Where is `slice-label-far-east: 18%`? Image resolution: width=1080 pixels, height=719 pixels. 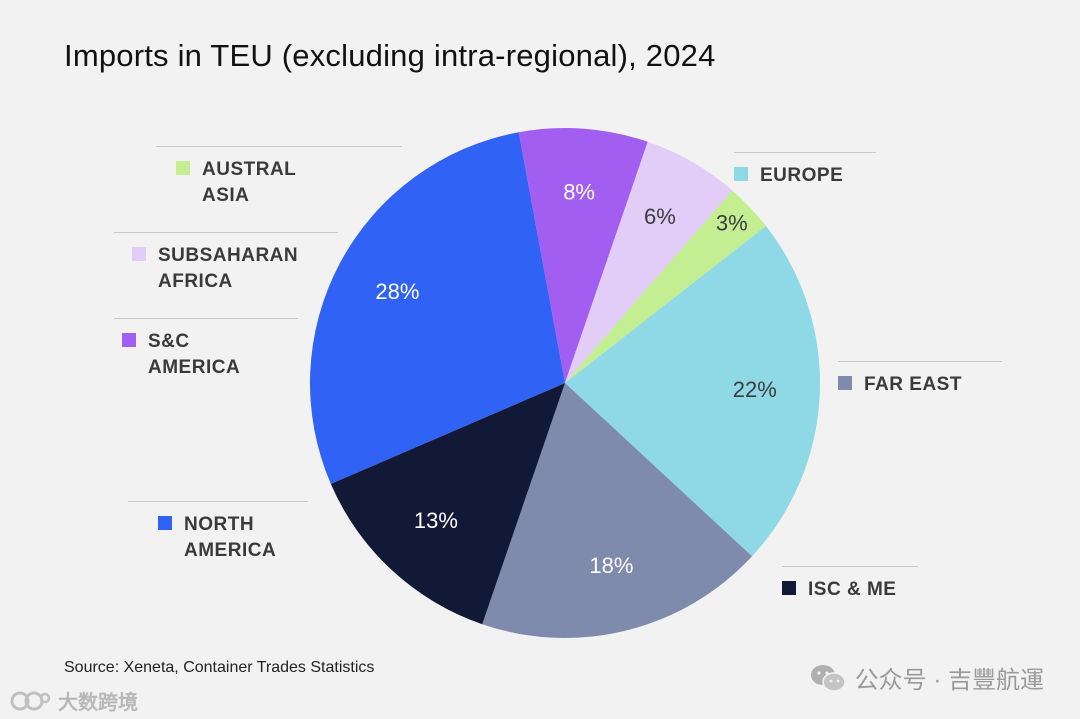
slice-label-far-east: 18% is located at coordinates (611, 565).